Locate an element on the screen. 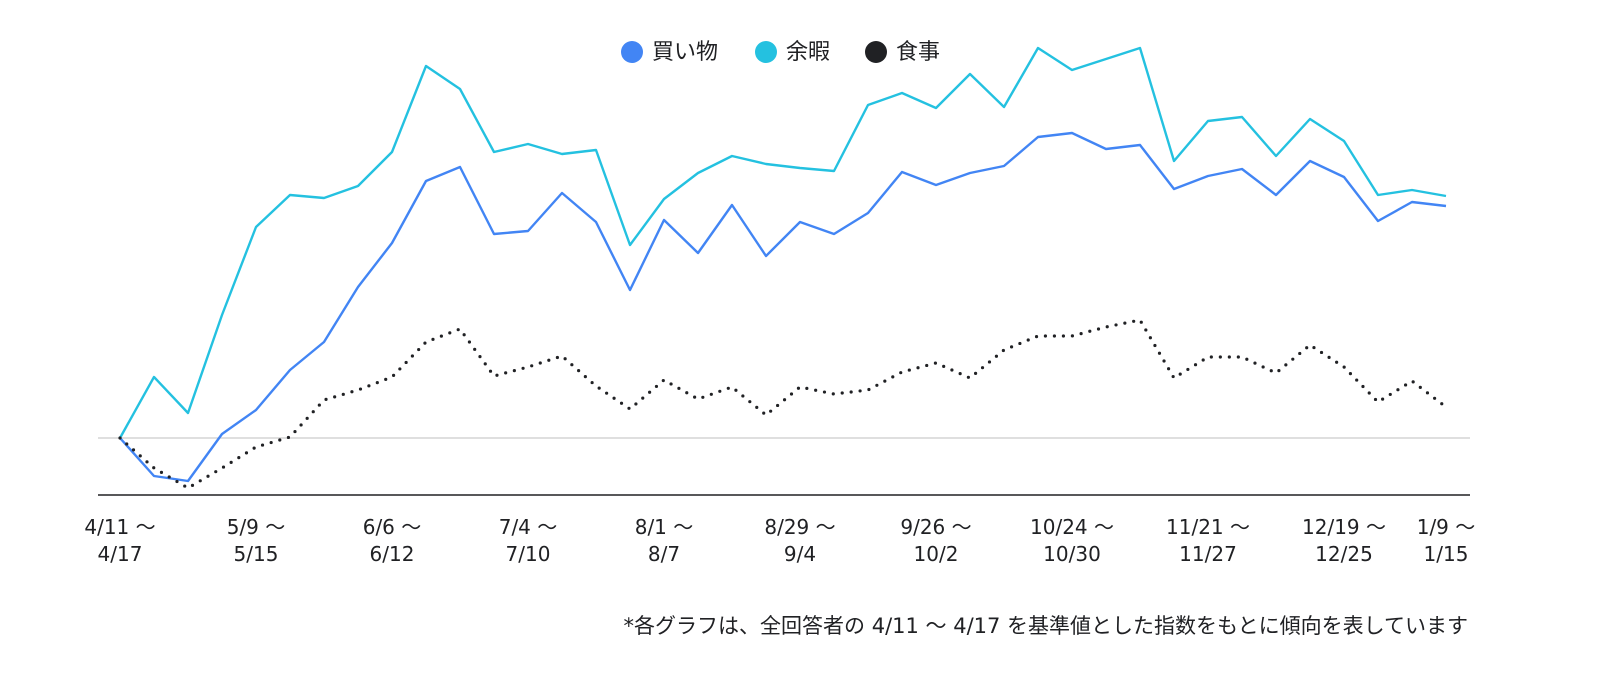 Image resolution: width=1600 pixels, height=693 pixels. x-tick-label: 9/26 〜 10/2 is located at coordinates (936, 540).